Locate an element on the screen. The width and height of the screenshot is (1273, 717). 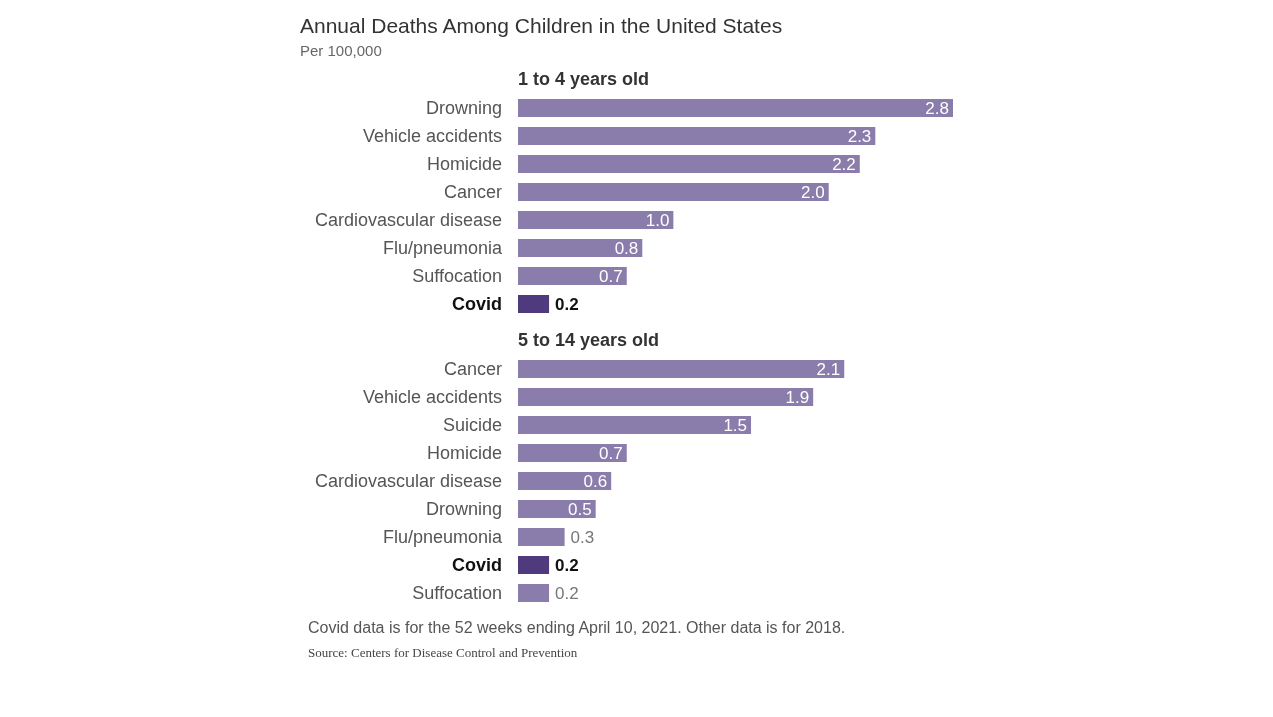
data-label: 2.0 is located at coordinates (813, 192).